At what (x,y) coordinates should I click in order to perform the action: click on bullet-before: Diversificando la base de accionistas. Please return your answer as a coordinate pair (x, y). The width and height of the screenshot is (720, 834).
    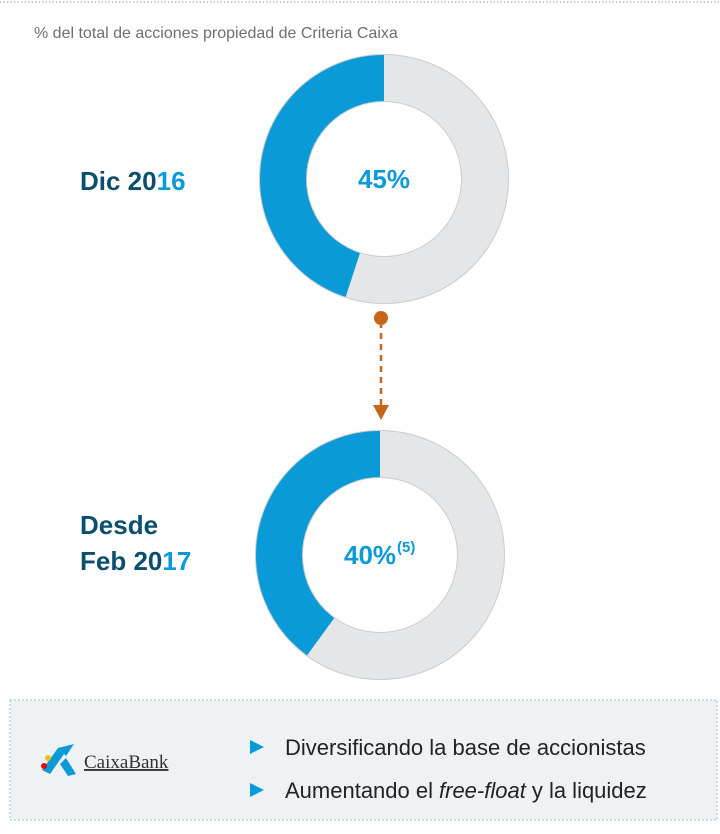
    Looking at the image, I should click on (465, 747).